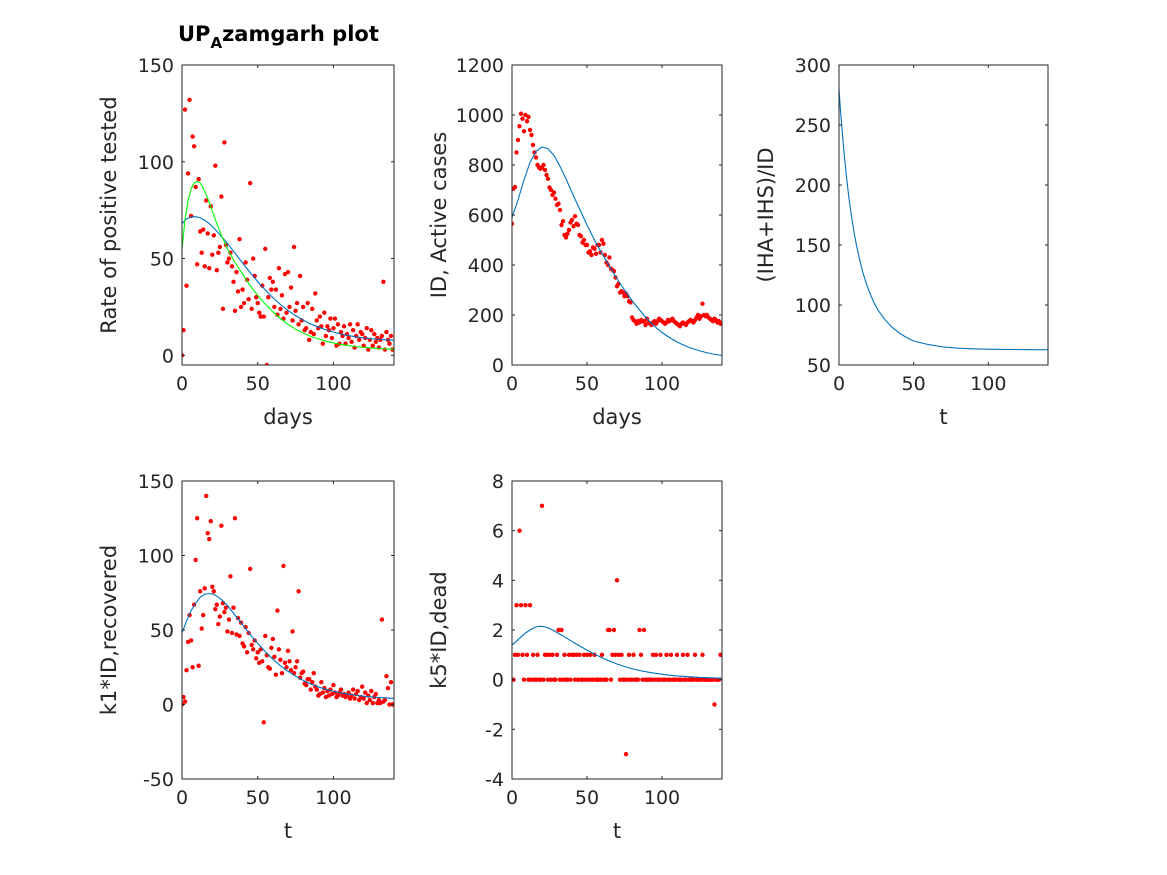 The image size is (1167, 875). What do you see at coordinates (300, 34) in the screenshot?
I see `title-rest: zamgarh plot` at bounding box center [300, 34].